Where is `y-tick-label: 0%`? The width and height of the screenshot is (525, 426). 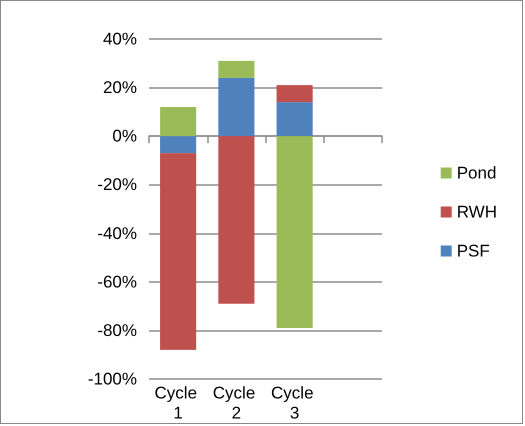
y-tick-label: 0% is located at coordinates (124, 136).